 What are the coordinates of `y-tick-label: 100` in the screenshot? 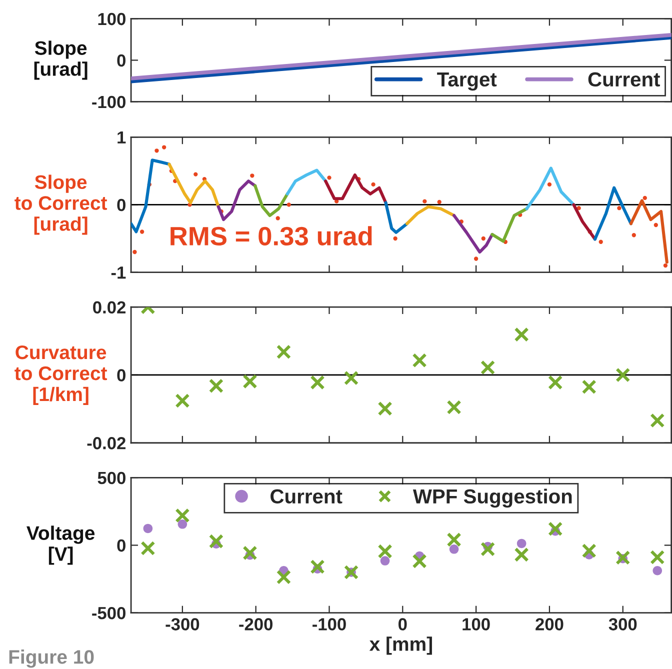 It's located at (112, 19).